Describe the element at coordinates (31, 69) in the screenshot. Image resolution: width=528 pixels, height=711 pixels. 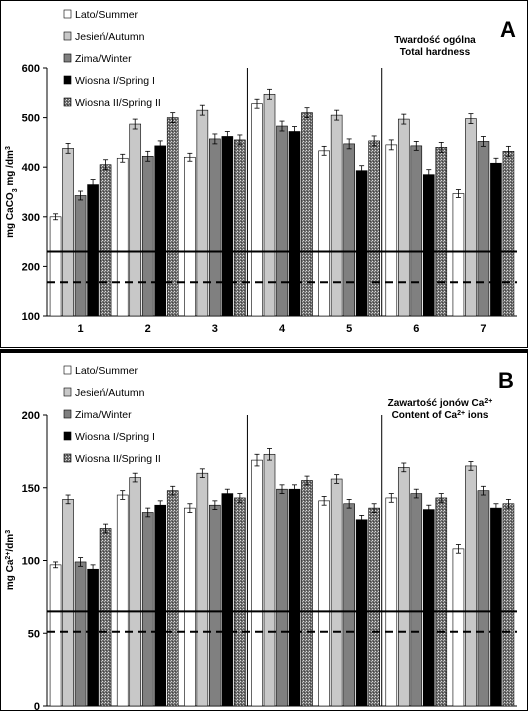
I see `y-tick-label: 600` at that location.